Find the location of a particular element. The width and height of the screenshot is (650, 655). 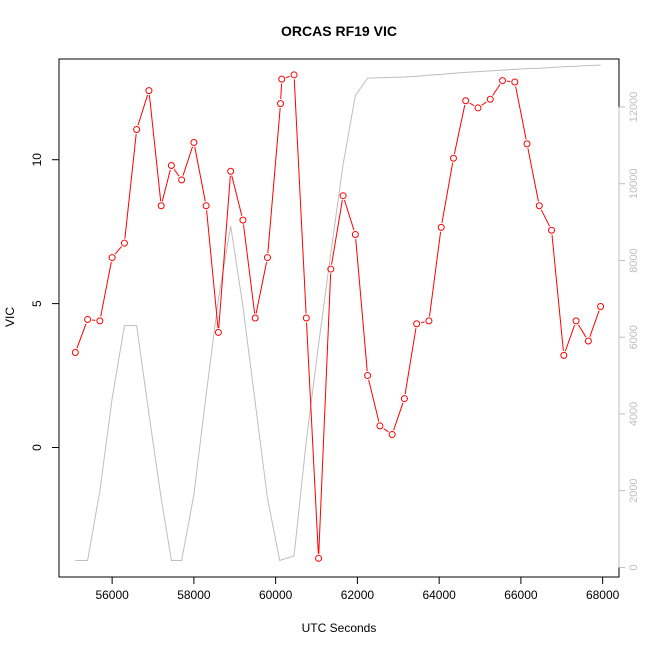

secondary-y-tick-label: 0 is located at coordinates (634, 567).